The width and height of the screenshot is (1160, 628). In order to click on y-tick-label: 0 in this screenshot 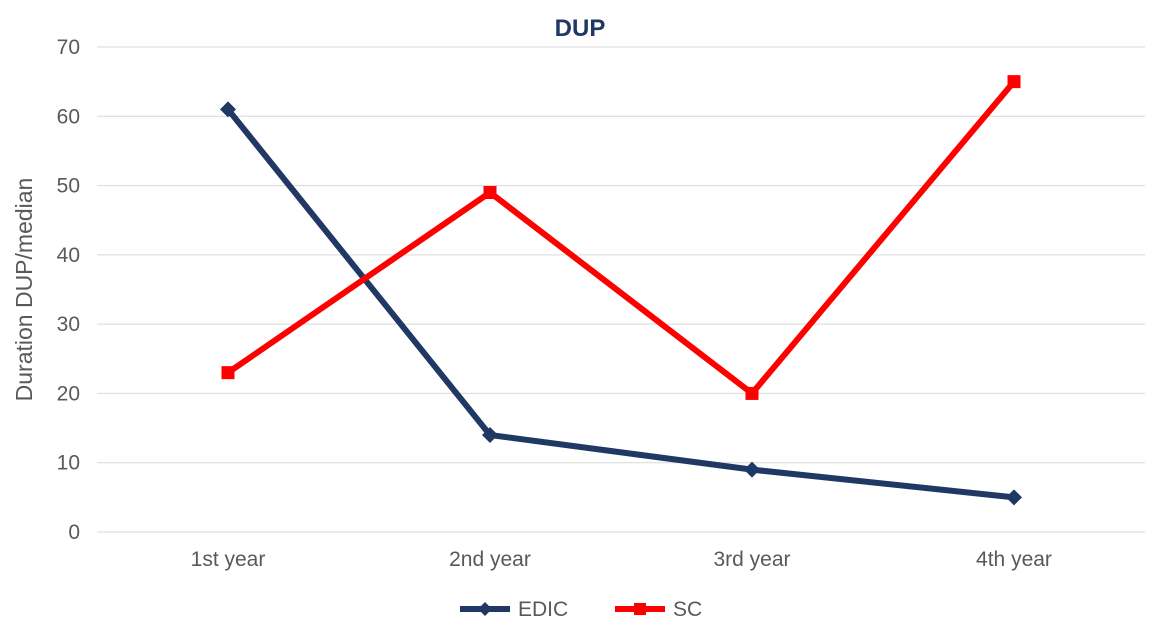, I will do `click(74, 532)`.